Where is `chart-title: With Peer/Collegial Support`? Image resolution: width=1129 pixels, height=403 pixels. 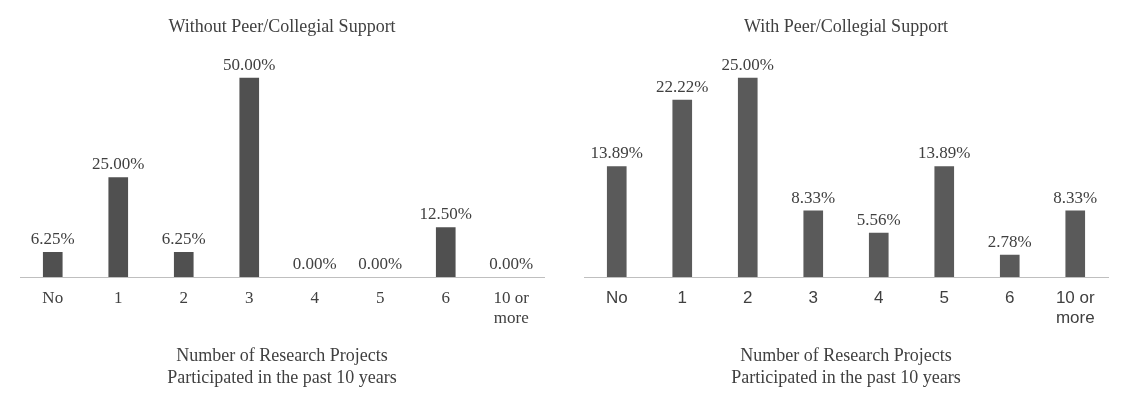
chart-title: With Peer/Collegial Support is located at coordinates (846, 25).